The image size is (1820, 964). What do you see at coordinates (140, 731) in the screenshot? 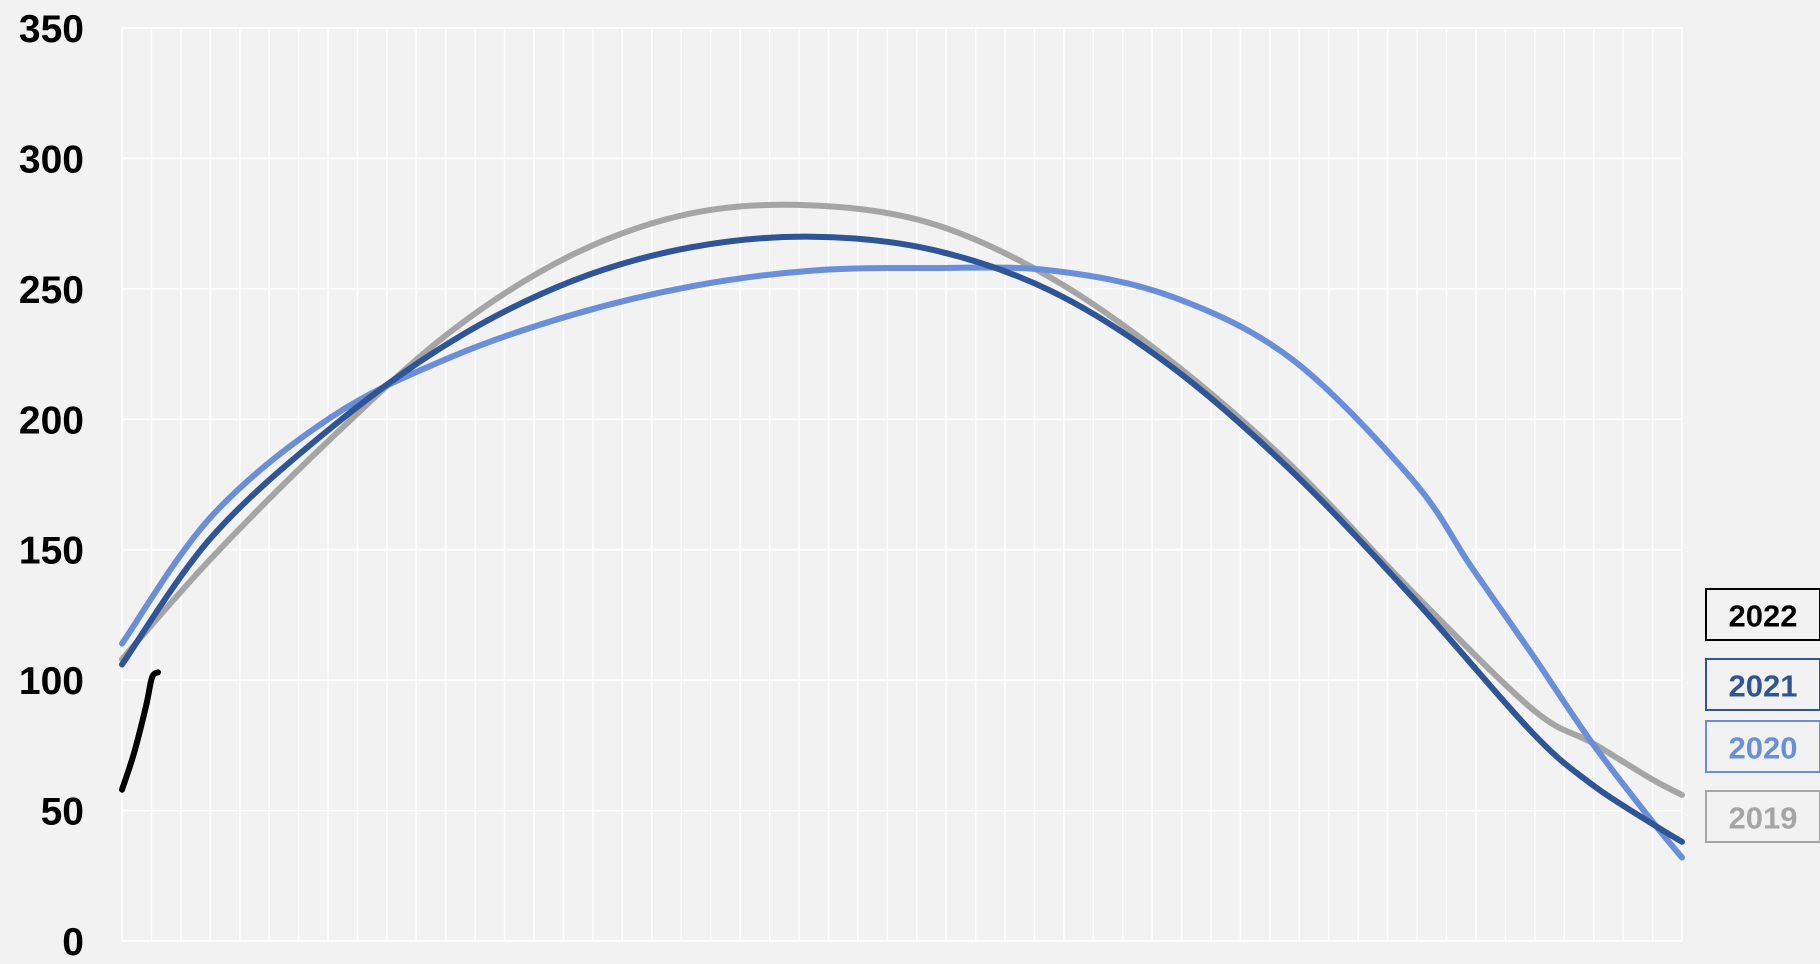
I see `series-line-2022` at bounding box center [140, 731].